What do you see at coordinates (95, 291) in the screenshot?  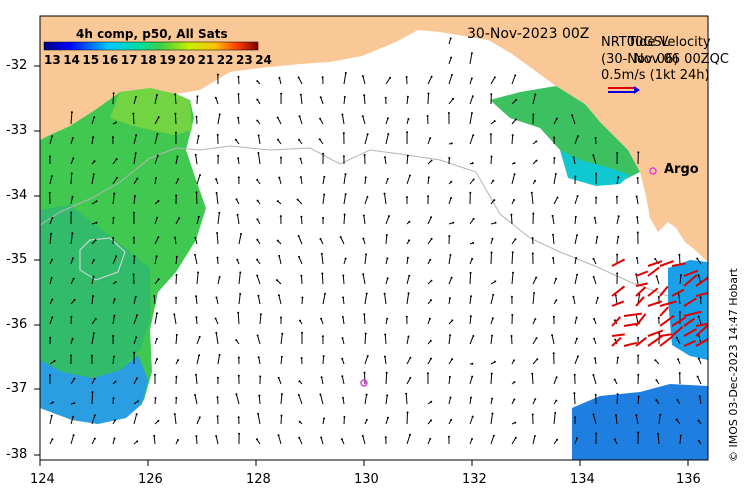 I see `sst-west-cool` at bounding box center [95, 291].